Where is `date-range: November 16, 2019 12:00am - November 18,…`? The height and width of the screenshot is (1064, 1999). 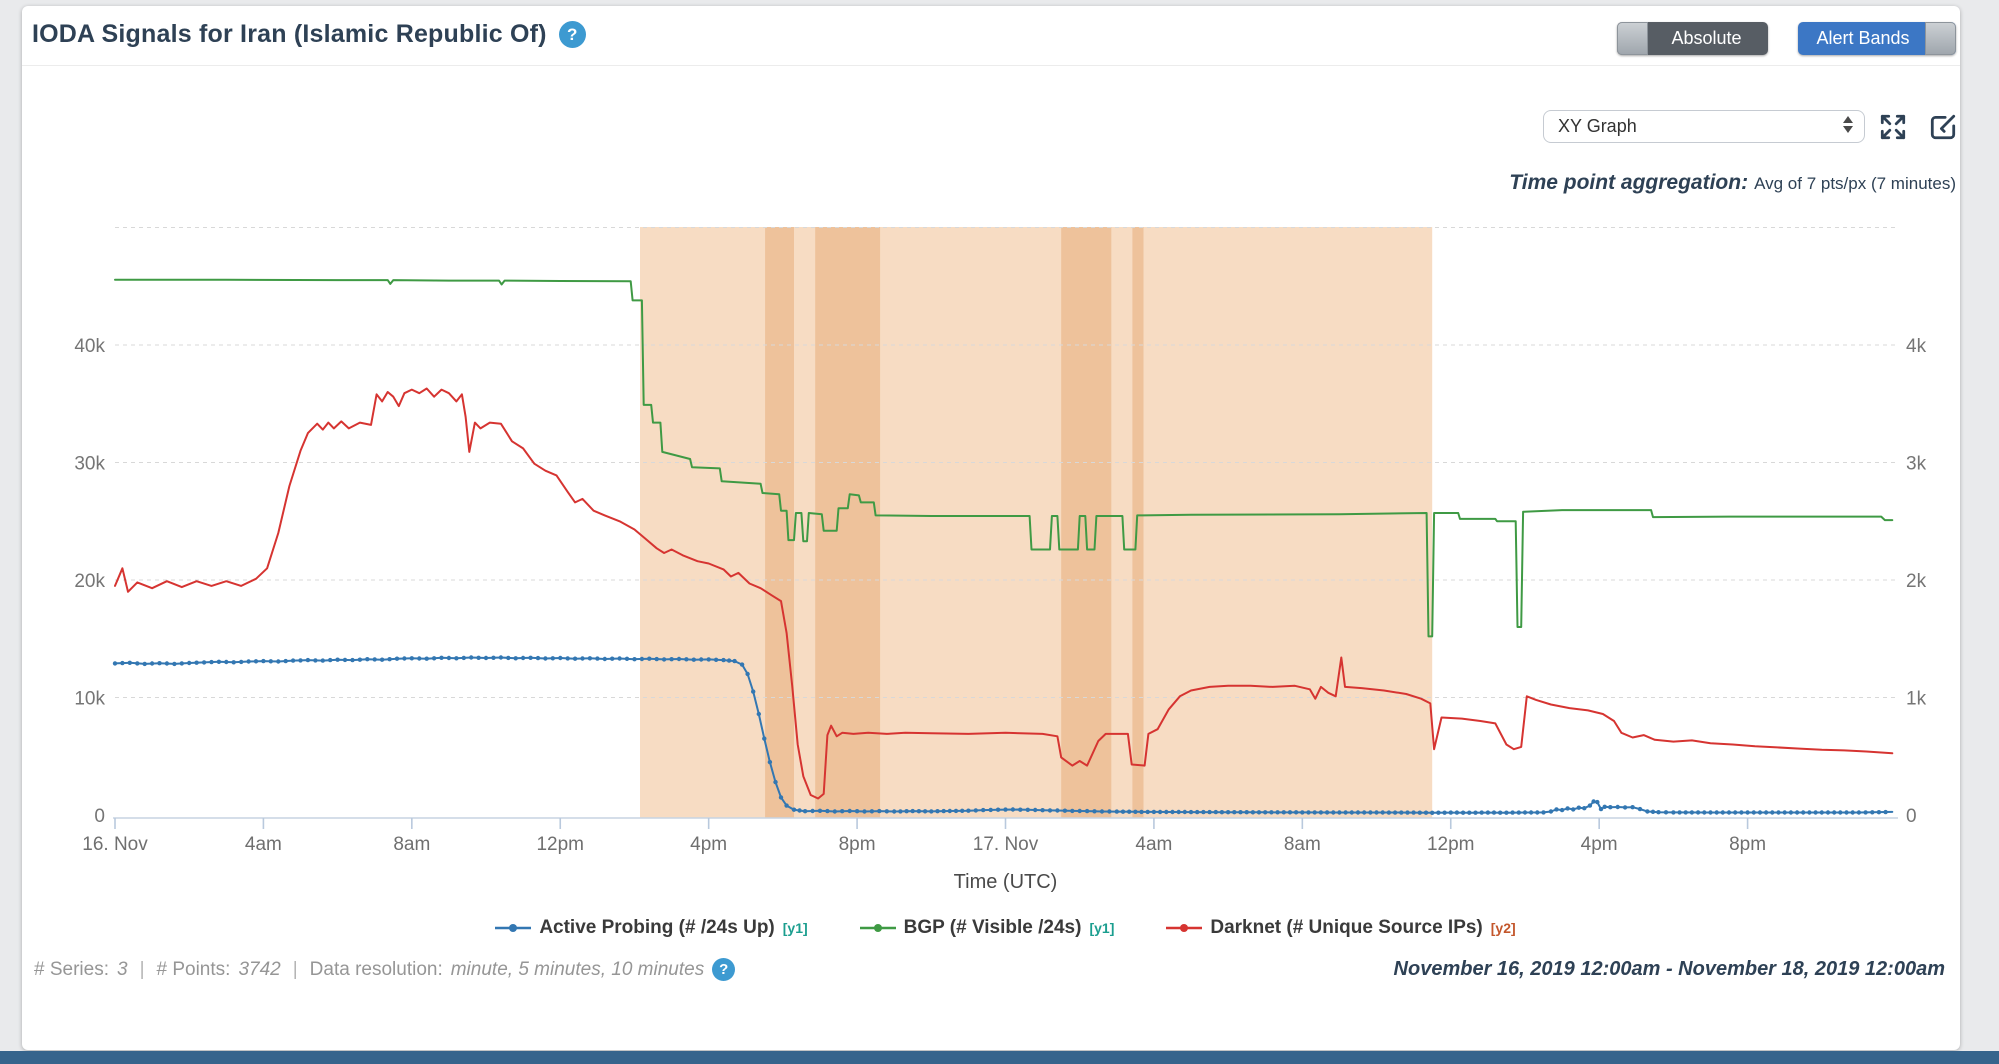
date-range: November 16, 2019 12:00am - November 18,… is located at coordinates (1669, 969).